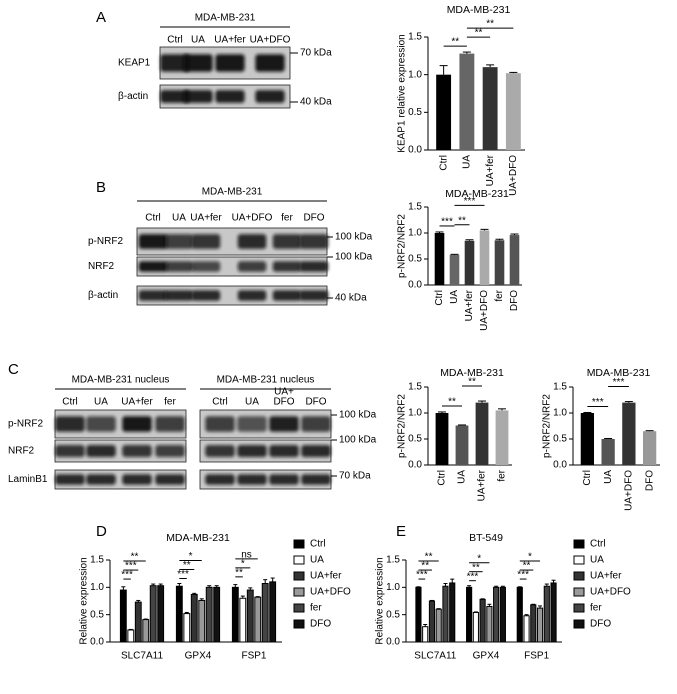 This screenshot has height=694, width=677. I want to click on legend-label: UA+DFO, so click(610, 592).